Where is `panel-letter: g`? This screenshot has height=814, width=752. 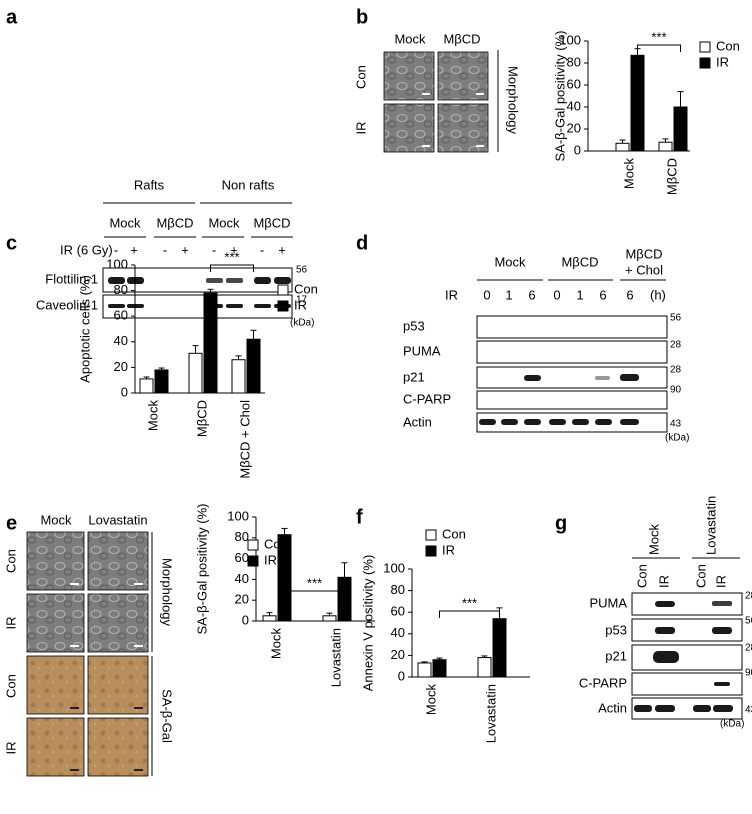
panel-letter: g is located at coordinates (561, 523).